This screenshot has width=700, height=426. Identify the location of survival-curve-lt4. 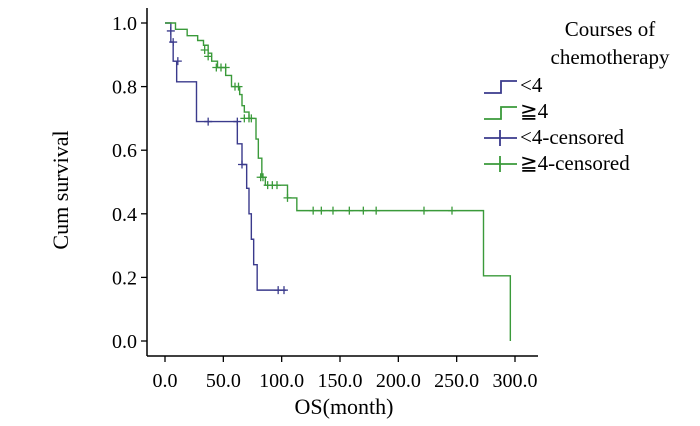
(226, 156).